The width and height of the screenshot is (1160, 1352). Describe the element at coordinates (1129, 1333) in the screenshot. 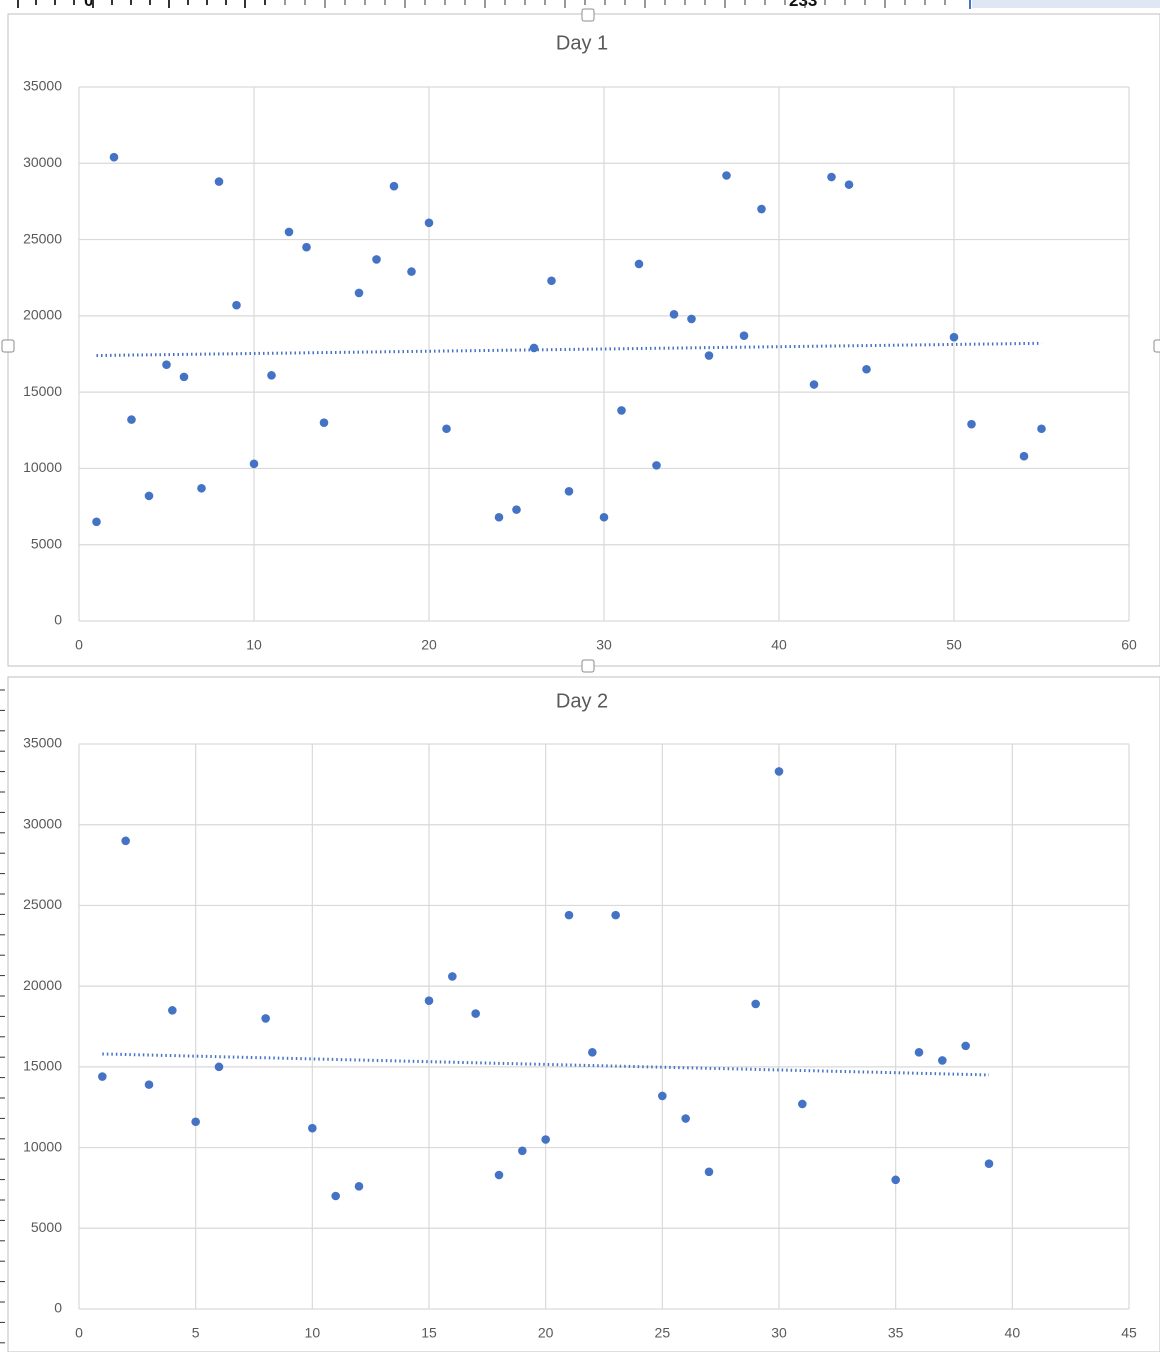

I see `x-tick-label: 45` at that location.